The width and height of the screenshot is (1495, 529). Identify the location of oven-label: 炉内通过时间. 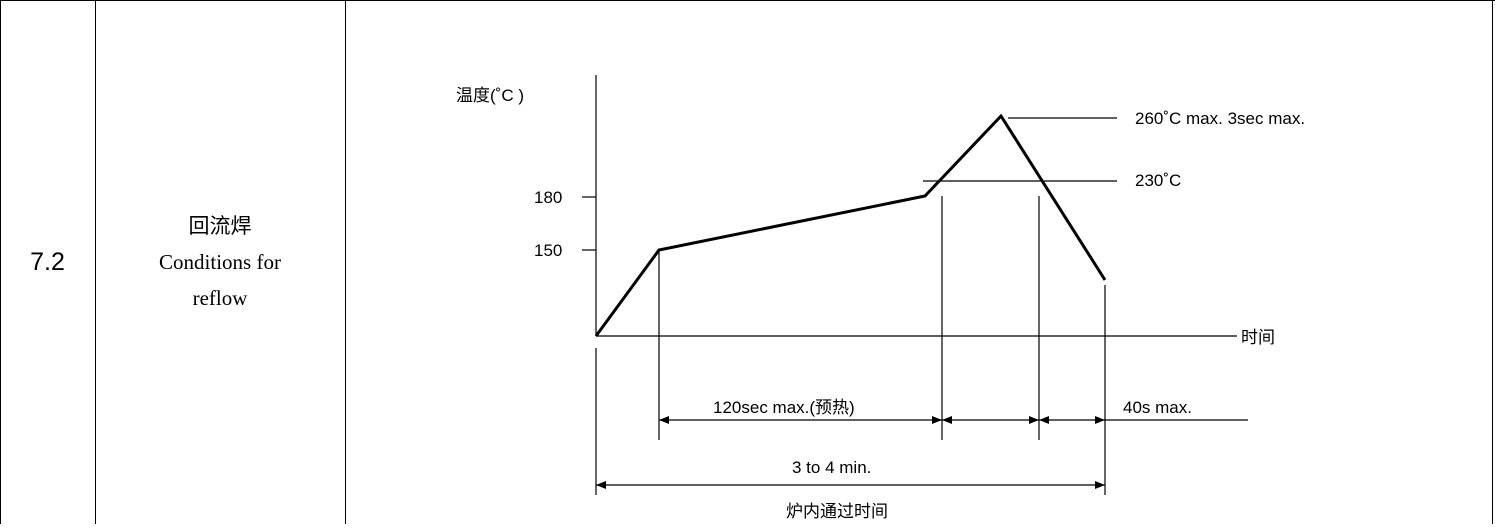
(837, 511).